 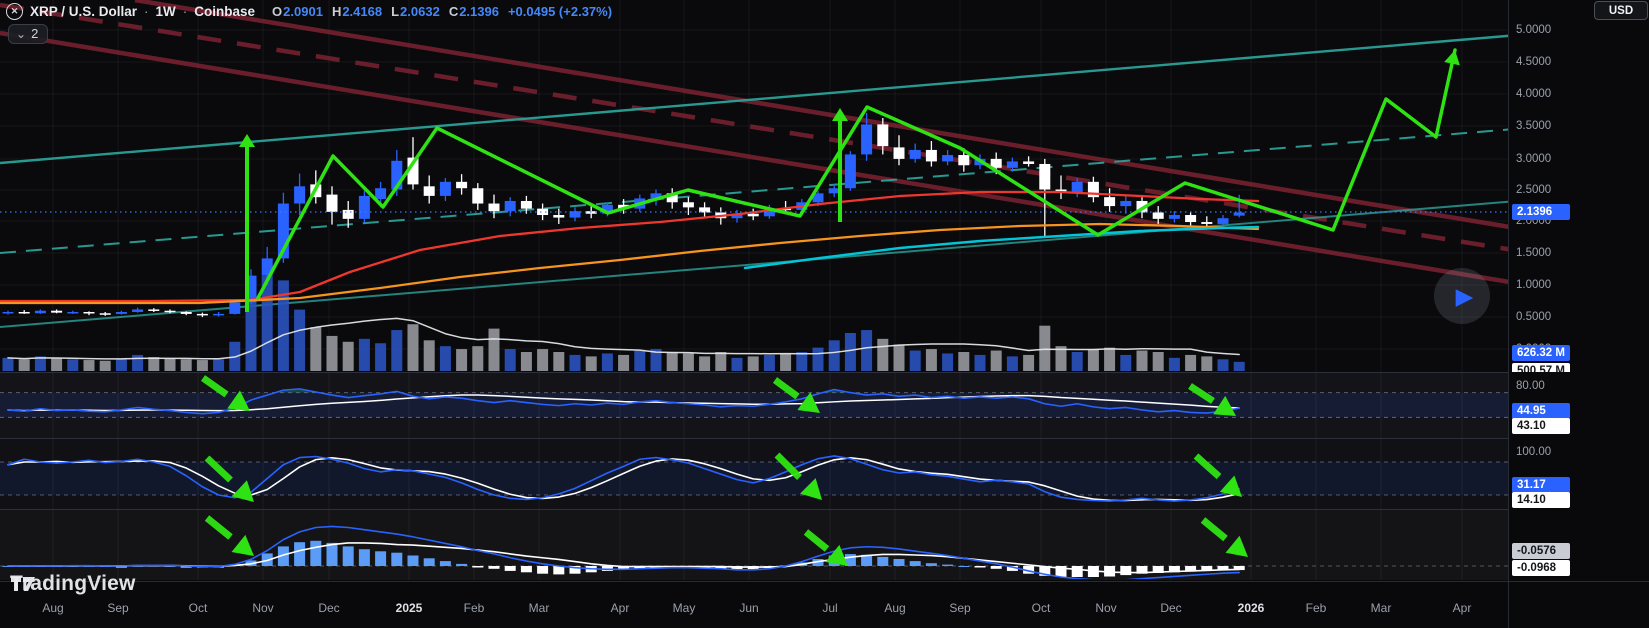 I want to click on rsi-ma-label: 43.10, so click(x=1541, y=426).